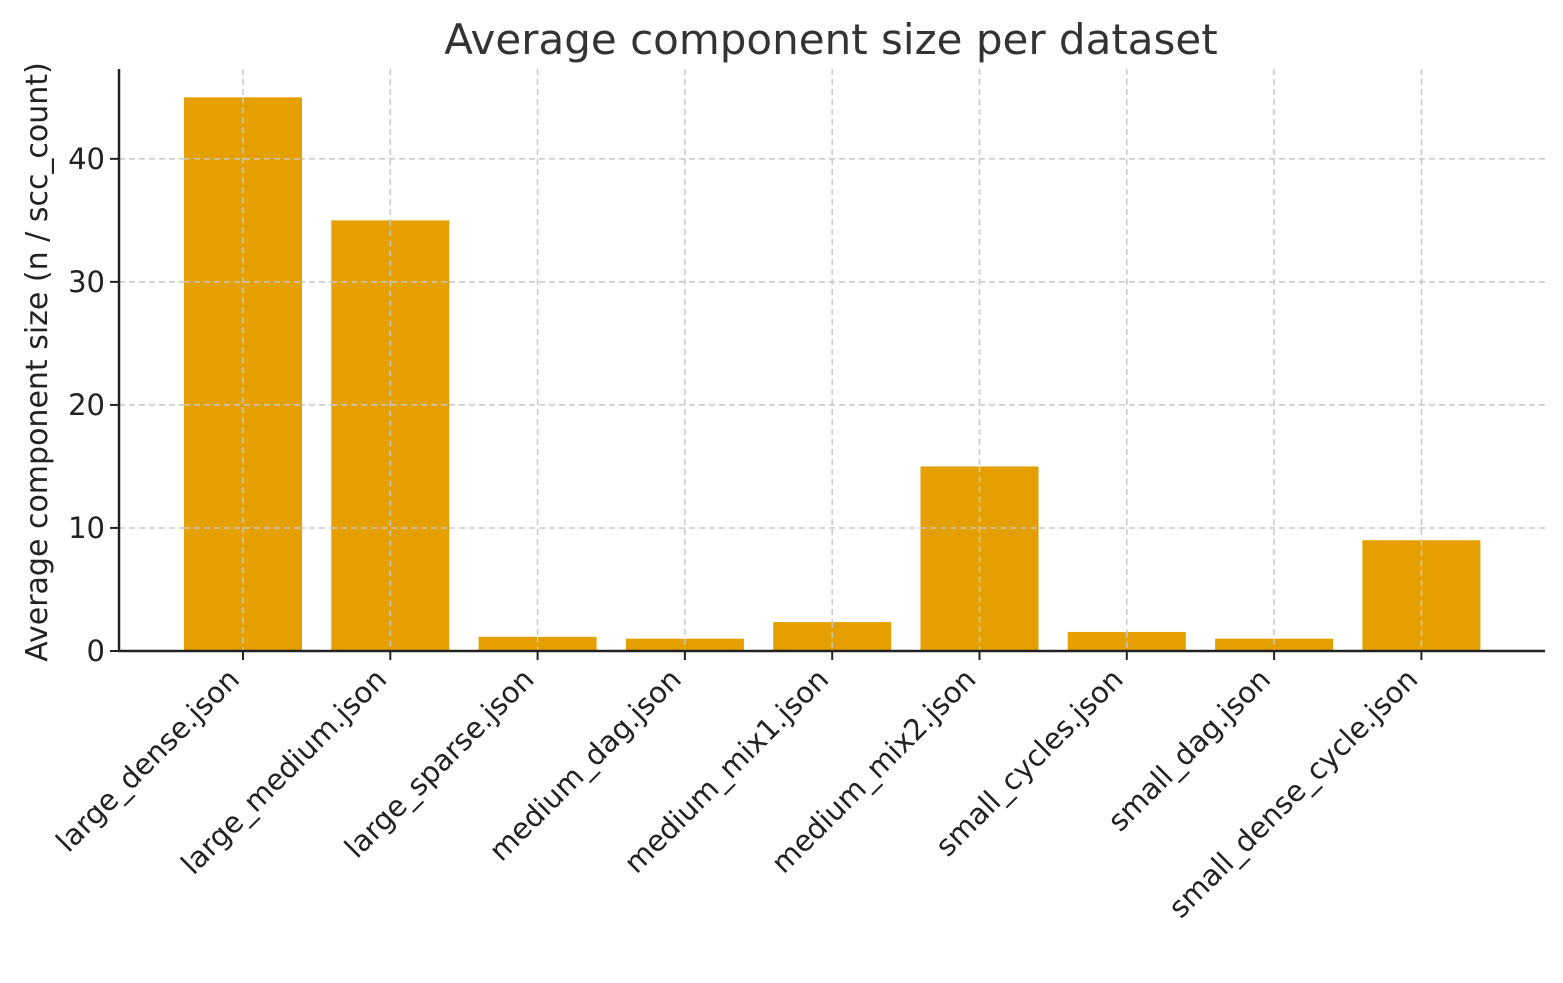 This screenshot has width=1563, height=983. I want to click on bar-small-cycles-json, so click(1126, 641).